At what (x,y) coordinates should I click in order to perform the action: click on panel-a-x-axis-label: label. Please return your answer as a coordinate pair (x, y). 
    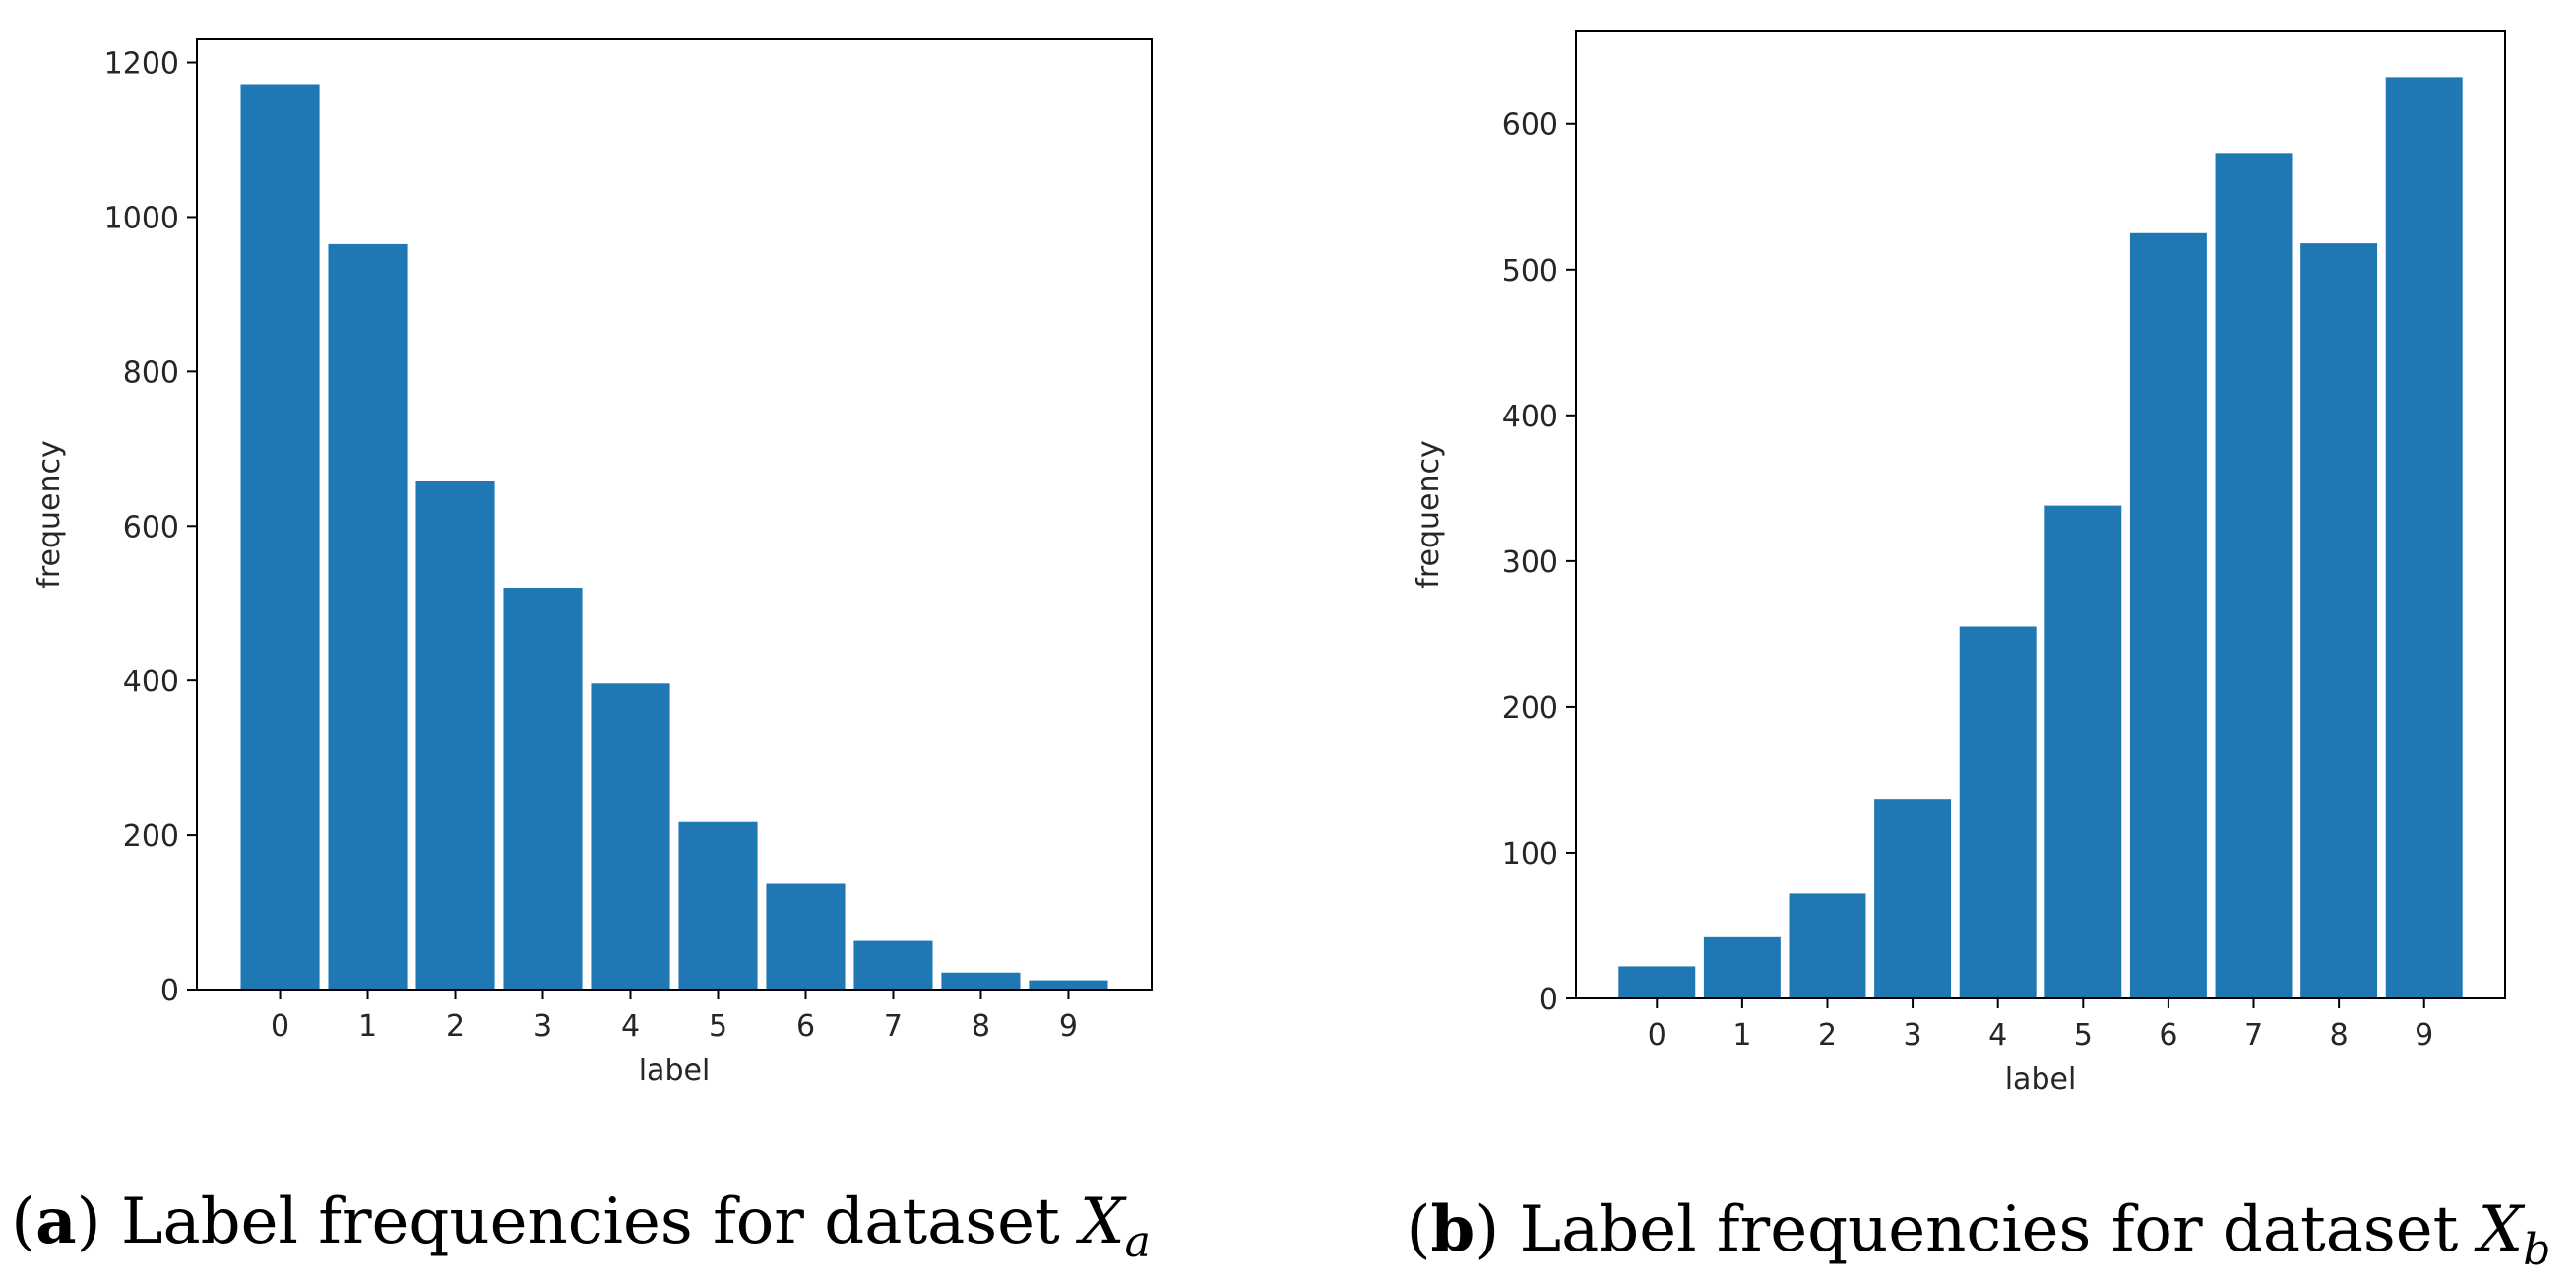
    Looking at the image, I should click on (675, 1071).